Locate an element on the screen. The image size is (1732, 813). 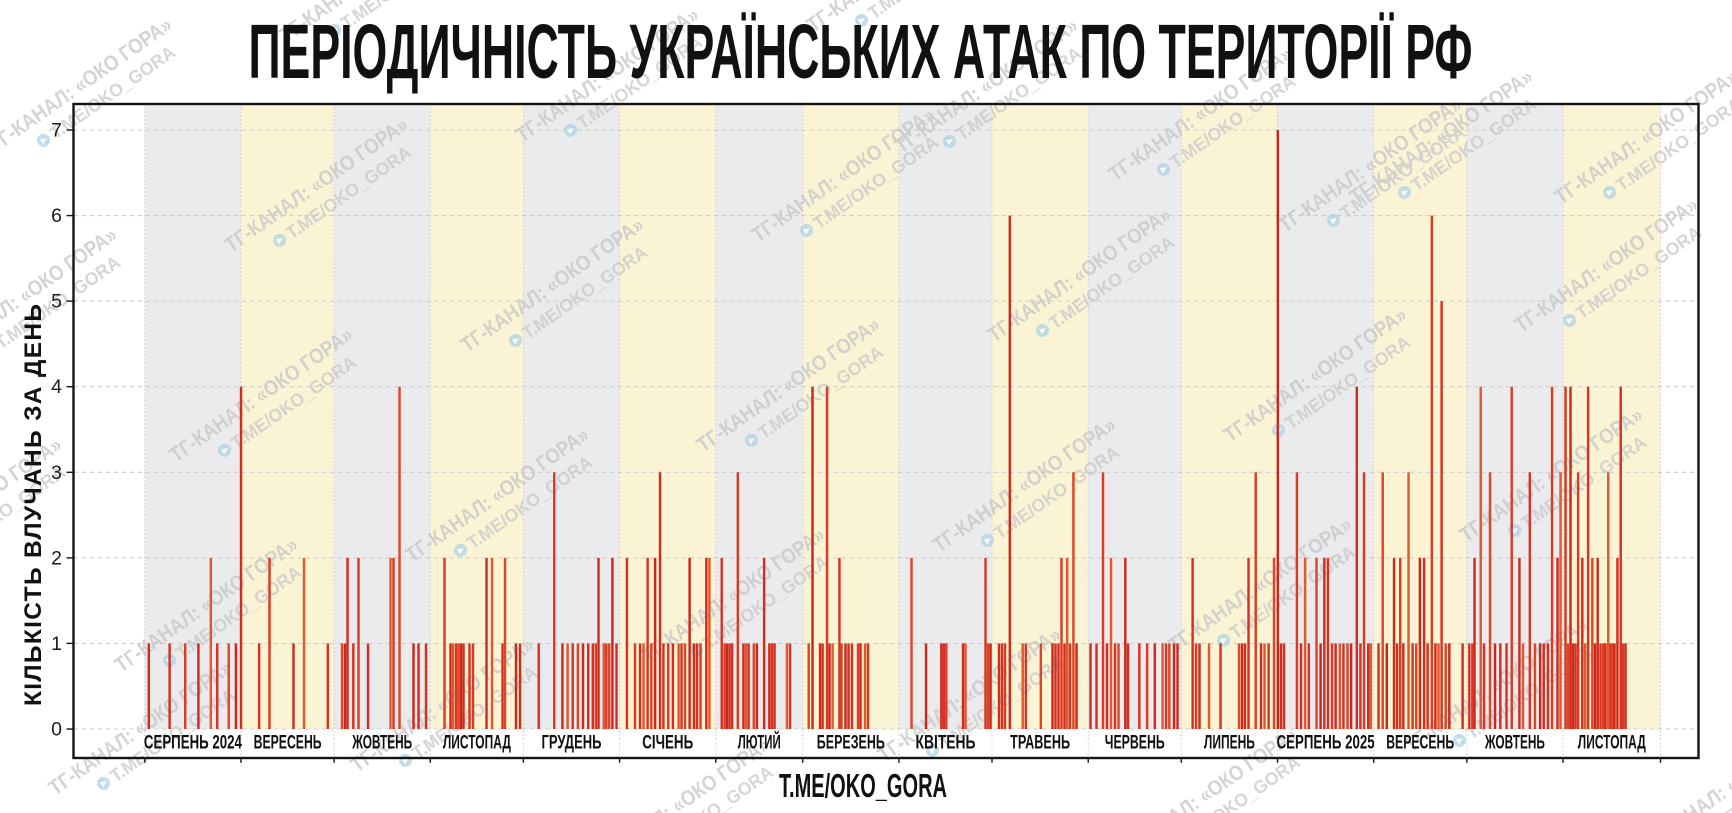
svg-text: ЛИПЕНЬ is located at coordinates (1229, 743).